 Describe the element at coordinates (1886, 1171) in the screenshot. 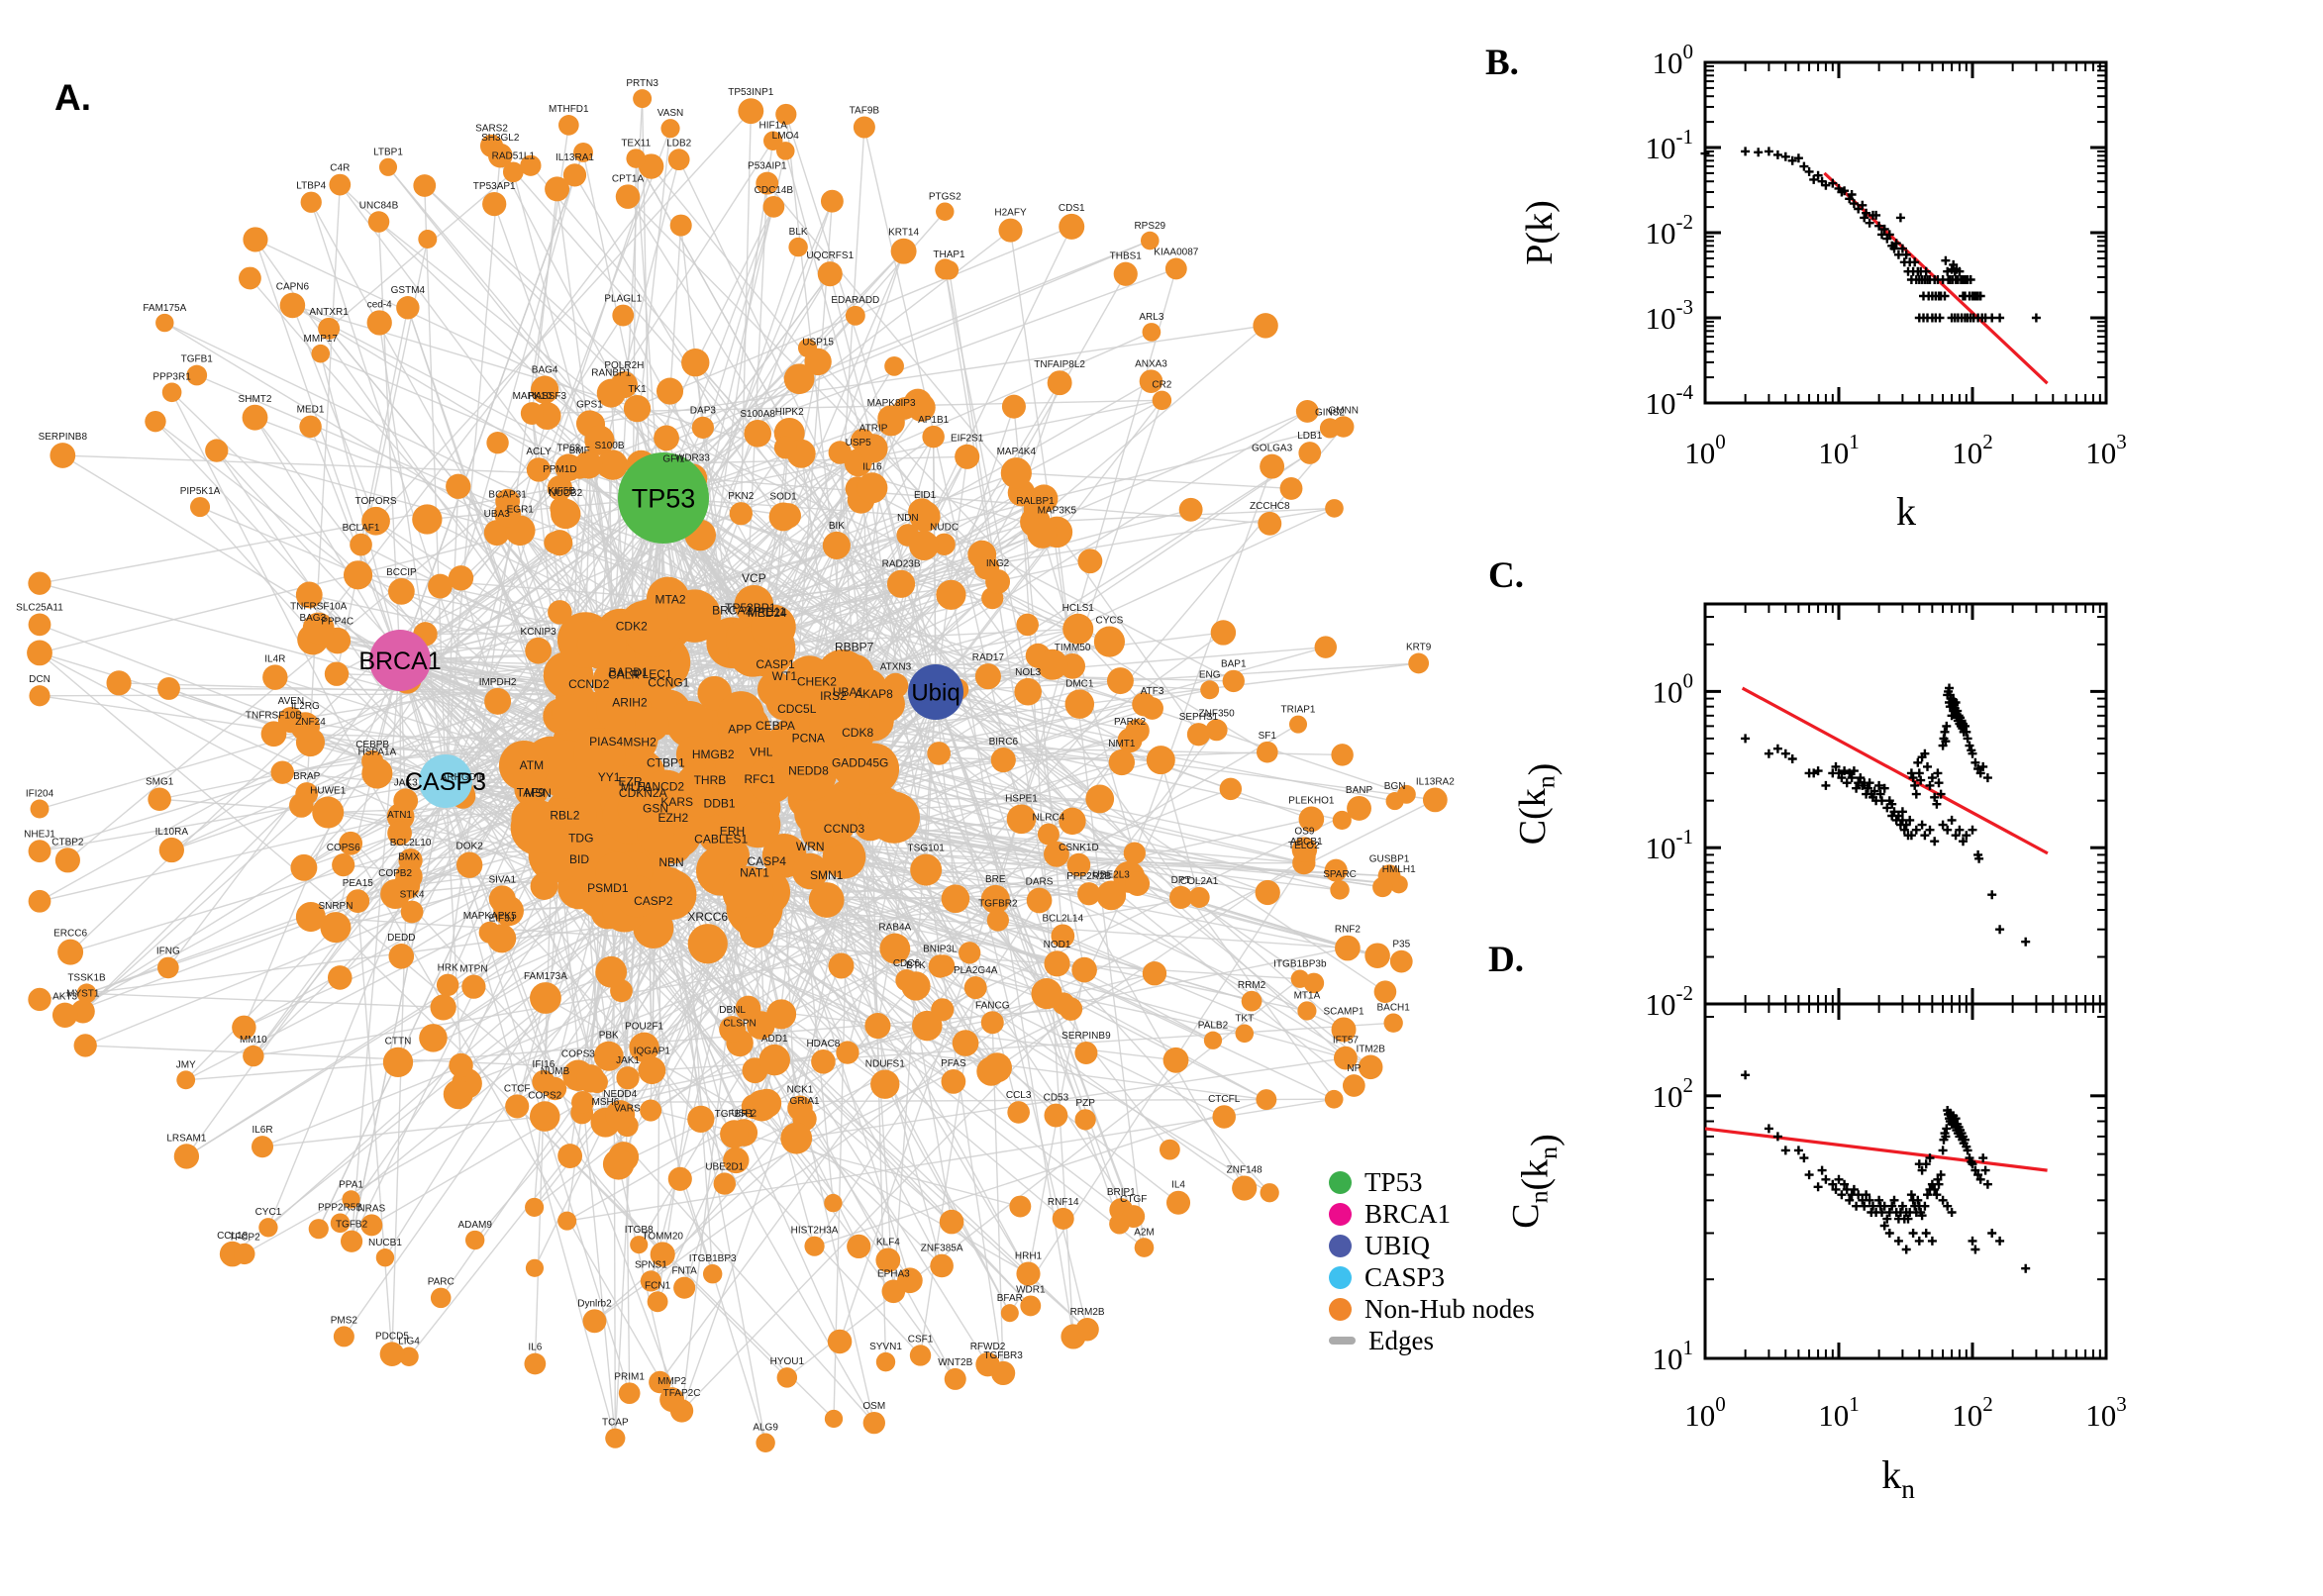

I see `scatter-points` at that location.